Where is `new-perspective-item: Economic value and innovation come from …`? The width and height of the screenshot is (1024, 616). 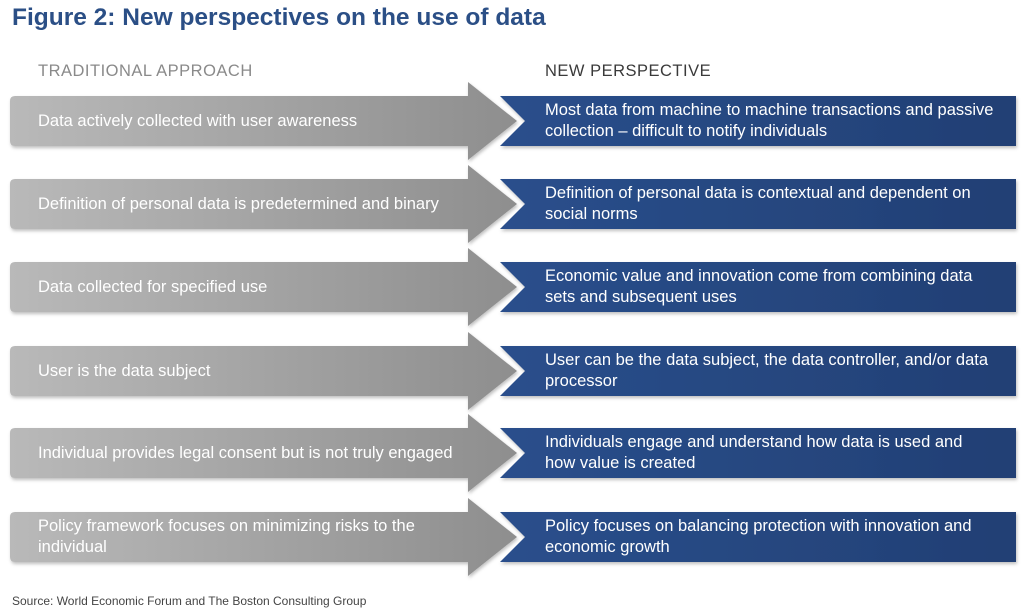
new-perspective-item: Economic value and innovation come from … is located at coordinates (759, 286).